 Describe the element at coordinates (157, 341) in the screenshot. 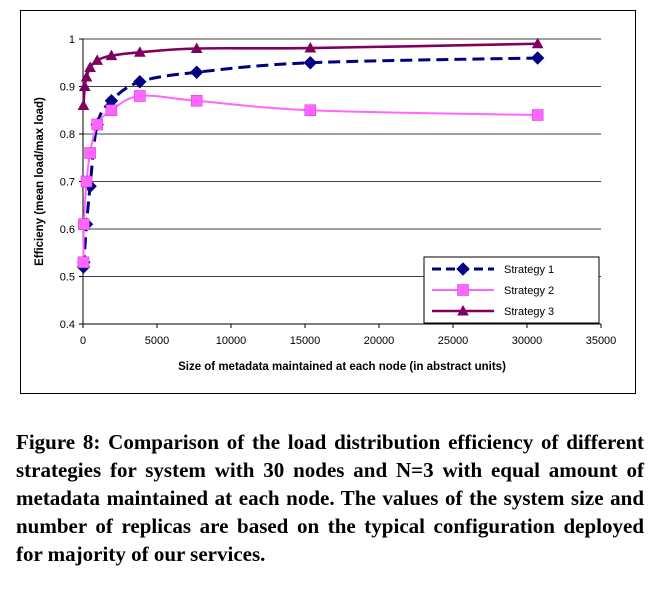

I see `x-tick-label: 5000` at that location.